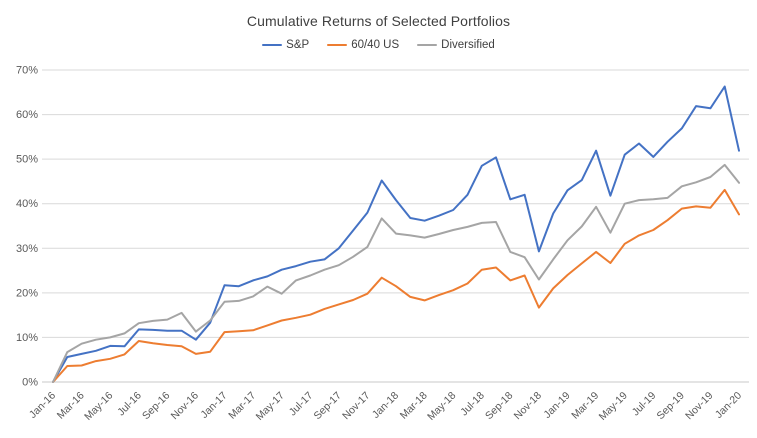 This screenshot has width=757, height=438. What do you see at coordinates (385, 405) in the screenshot?
I see `x-tick-label: Jan-18` at bounding box center [385, 405].